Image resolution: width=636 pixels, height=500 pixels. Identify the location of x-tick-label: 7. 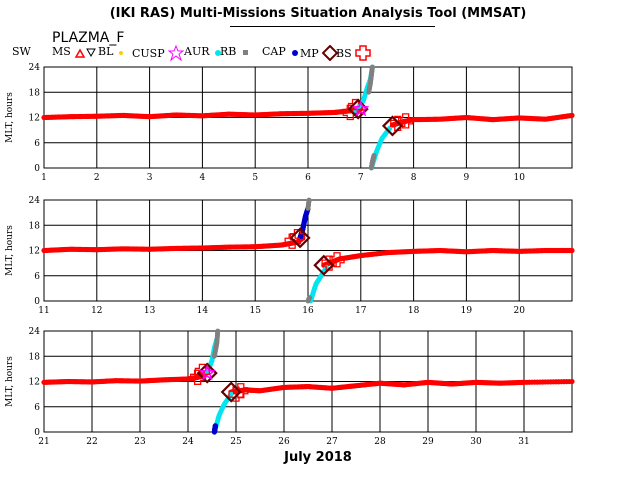
(361, 178).